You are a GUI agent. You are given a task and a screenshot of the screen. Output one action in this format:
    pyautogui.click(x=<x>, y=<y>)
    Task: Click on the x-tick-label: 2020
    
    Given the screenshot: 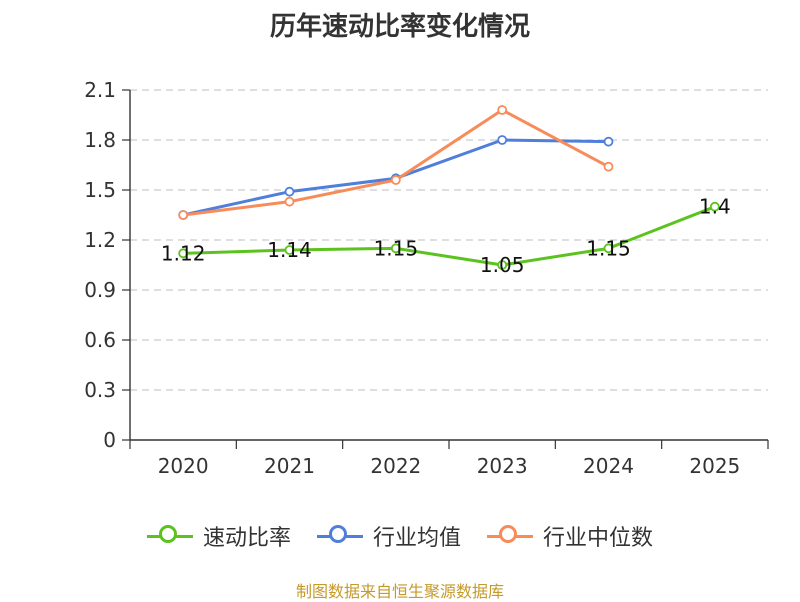 What is the action you would take?
    pyautogui.click(x=183, y=466)
    